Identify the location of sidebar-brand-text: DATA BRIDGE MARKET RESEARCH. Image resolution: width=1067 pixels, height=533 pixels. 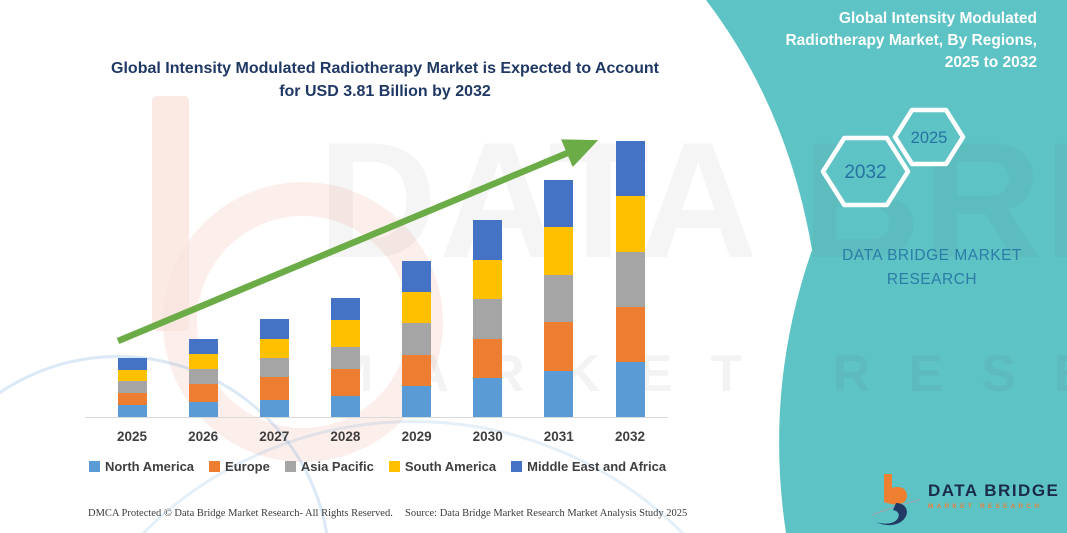
(932, 268).